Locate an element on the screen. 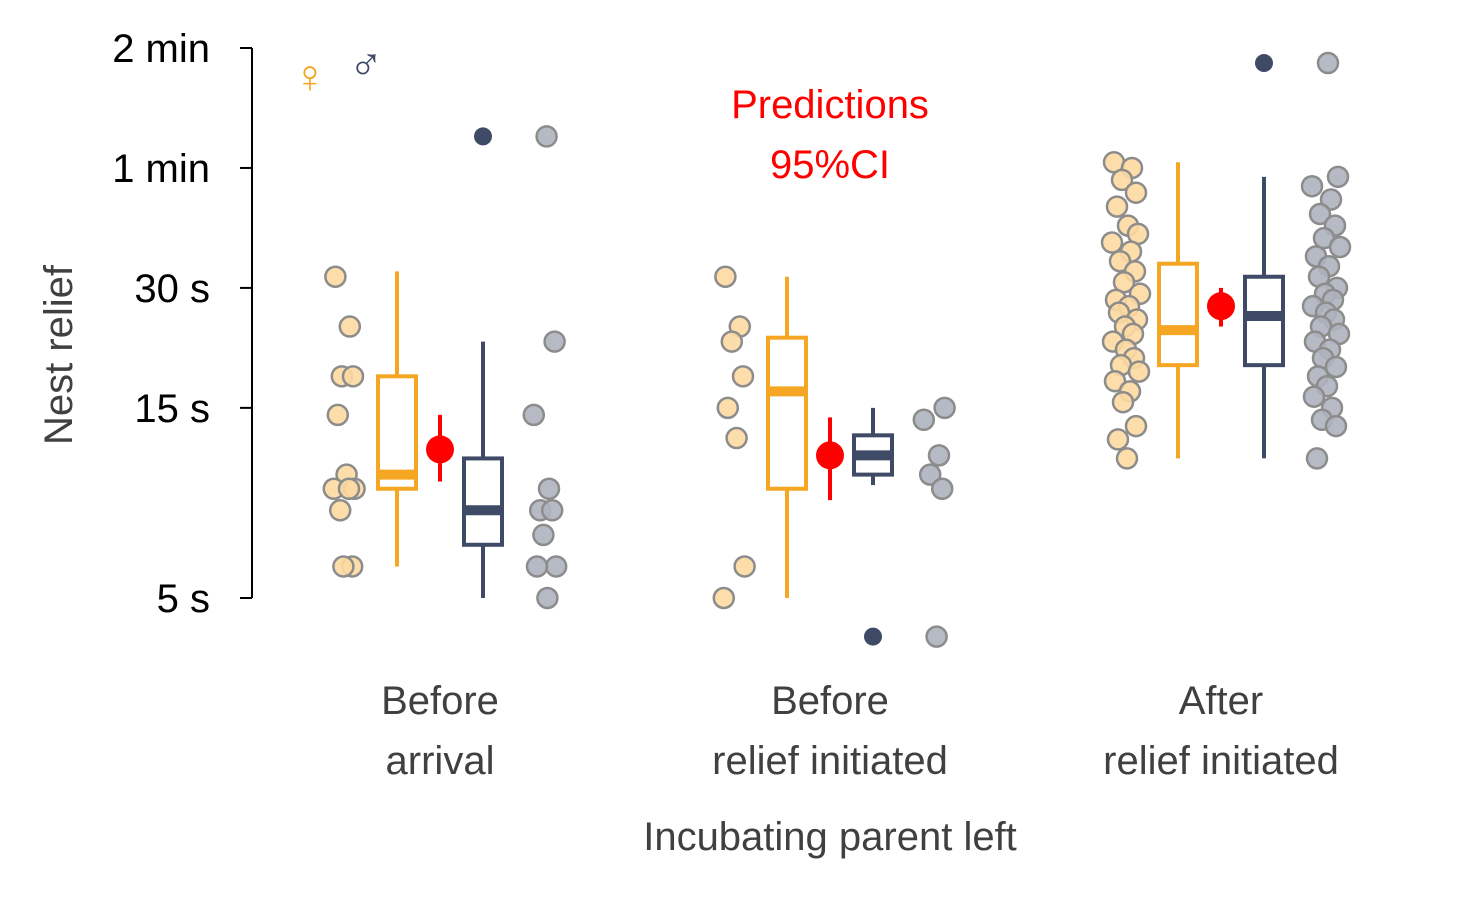 The width and height of the screenshot is (1470, 900). prediction-annotation-line1: Predictions is located at coordinates (830, 105).